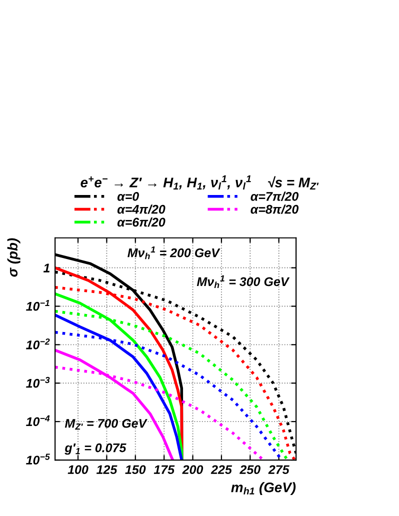 The height and width of the screenshot is (516, 399). Describe the element at coordinates (174, 253) in the screenshot. I see `annotation: Mν$_{h}$$^{1}$ = 200 GeV` at that location.